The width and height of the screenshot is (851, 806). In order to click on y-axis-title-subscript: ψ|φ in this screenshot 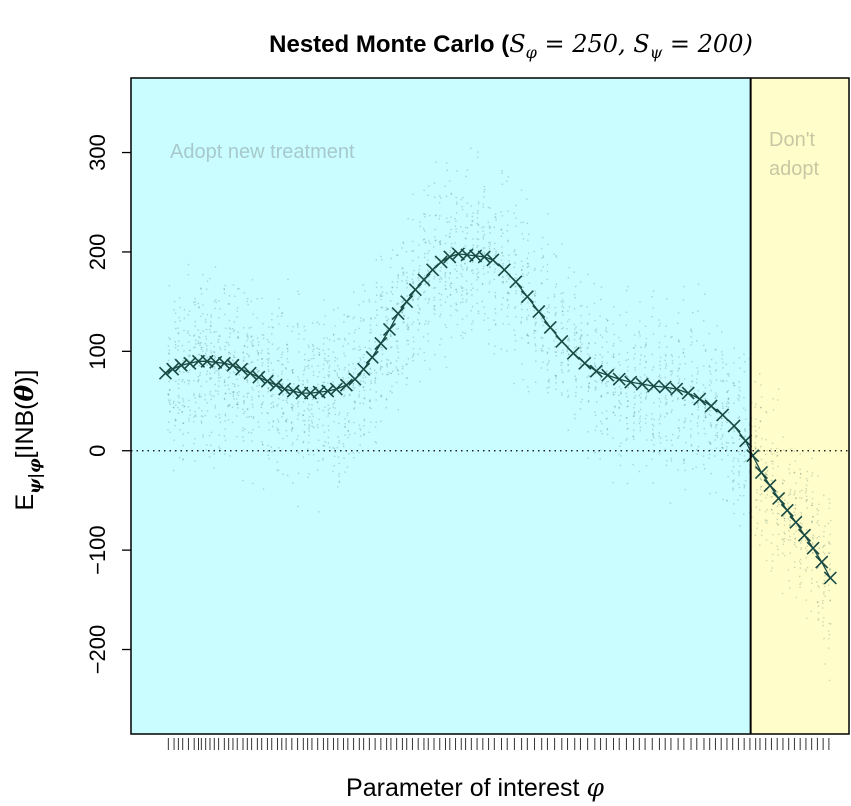, I will do `click(34, 476)`.